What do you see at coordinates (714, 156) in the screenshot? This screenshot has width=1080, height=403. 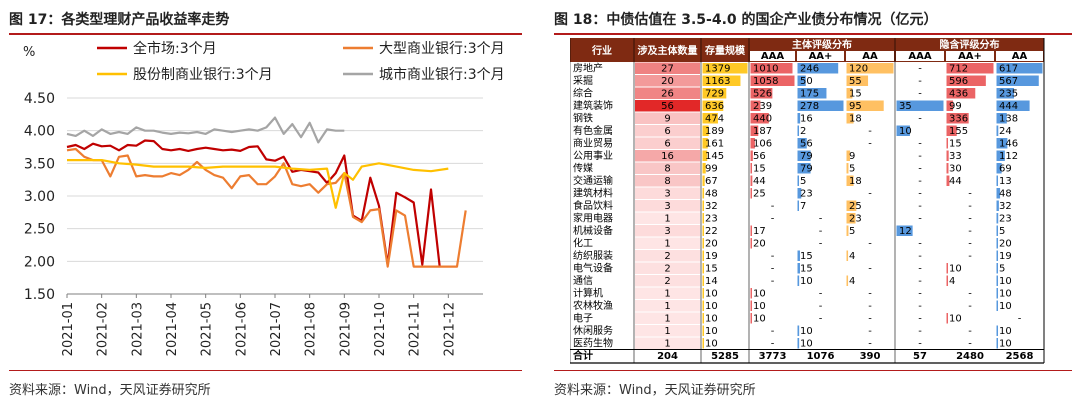 I see `row-value: 145` at bounding box center [714, 156].